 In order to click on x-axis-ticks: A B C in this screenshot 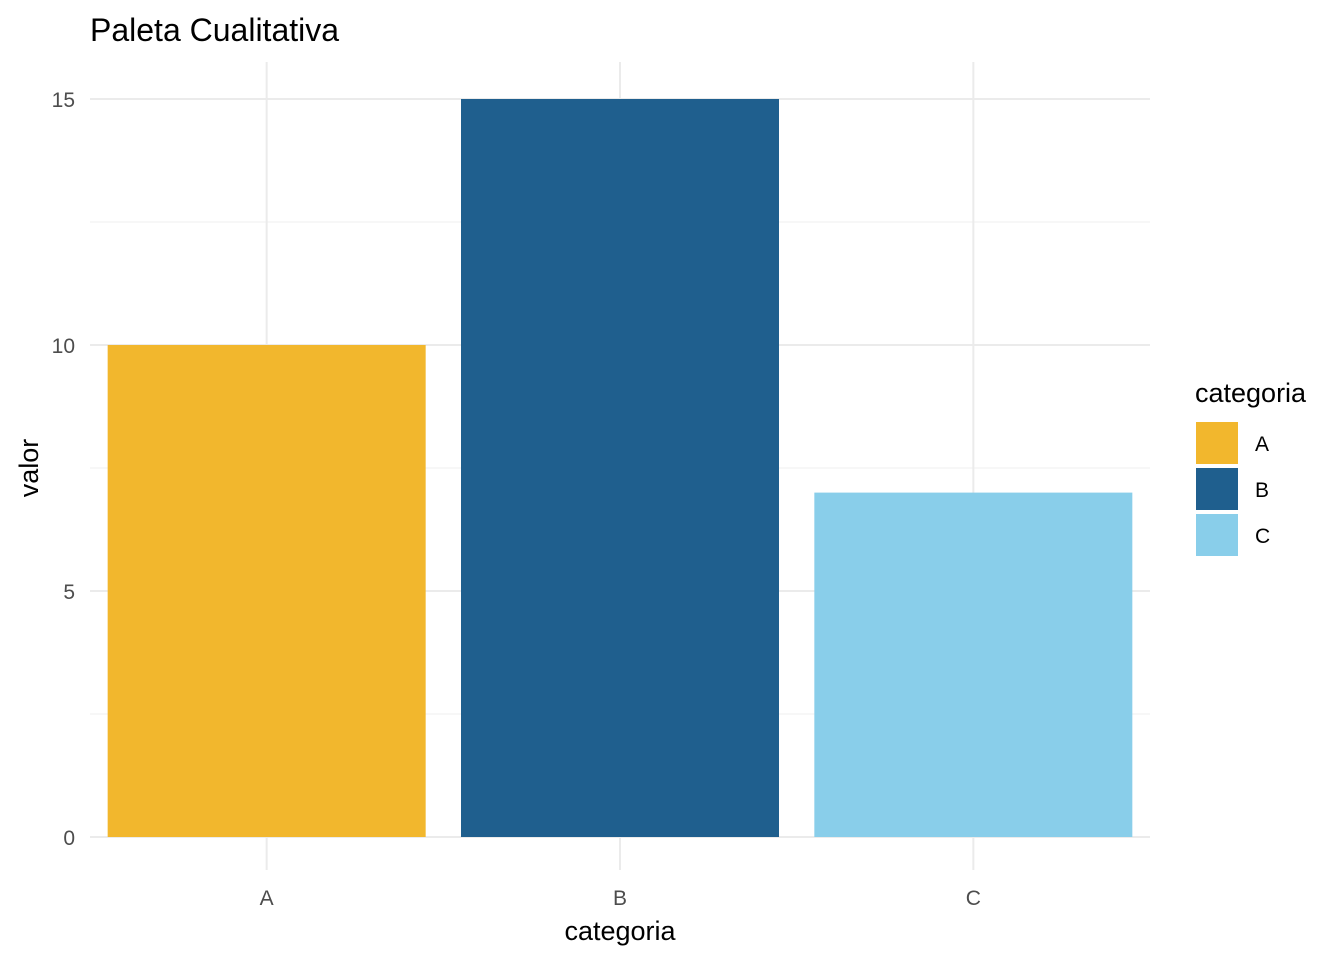, I will do `click(620, 898)`.